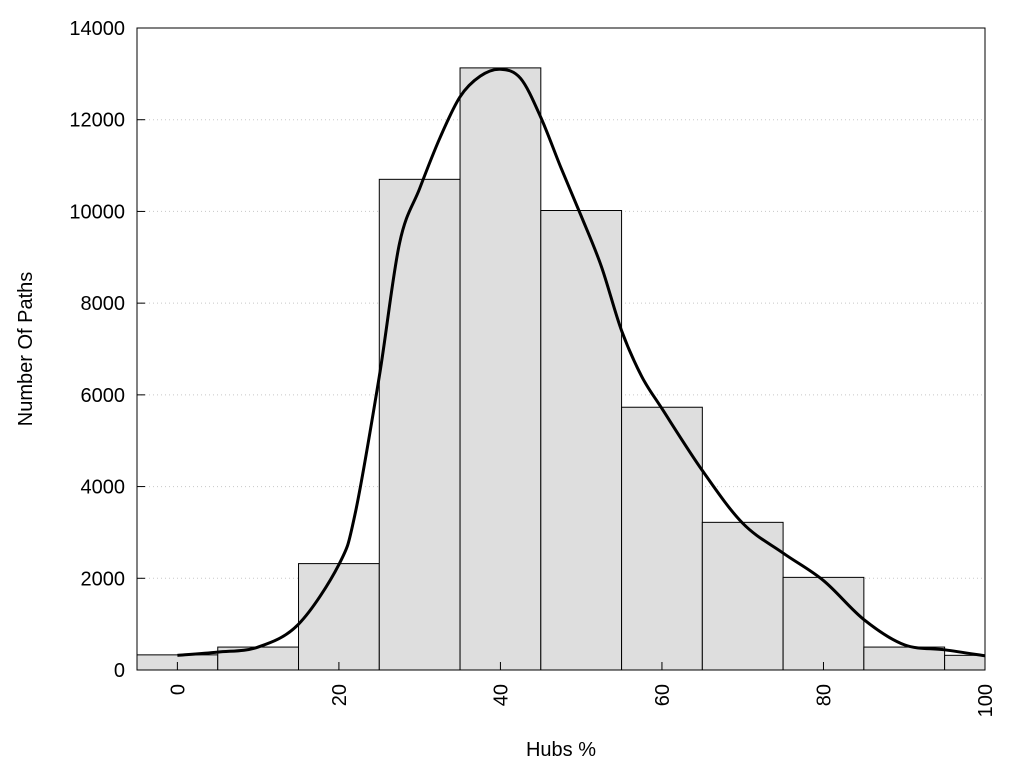  I want to click on y-tick-label: 6000, so click(103, 396).